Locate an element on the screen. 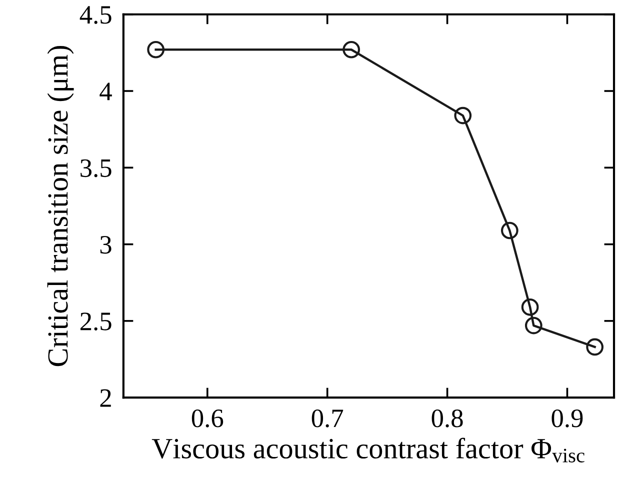 The width and height of the screenshot is (633, 479). x-tick-label: 0.7 is located at coordinates (328, 418).